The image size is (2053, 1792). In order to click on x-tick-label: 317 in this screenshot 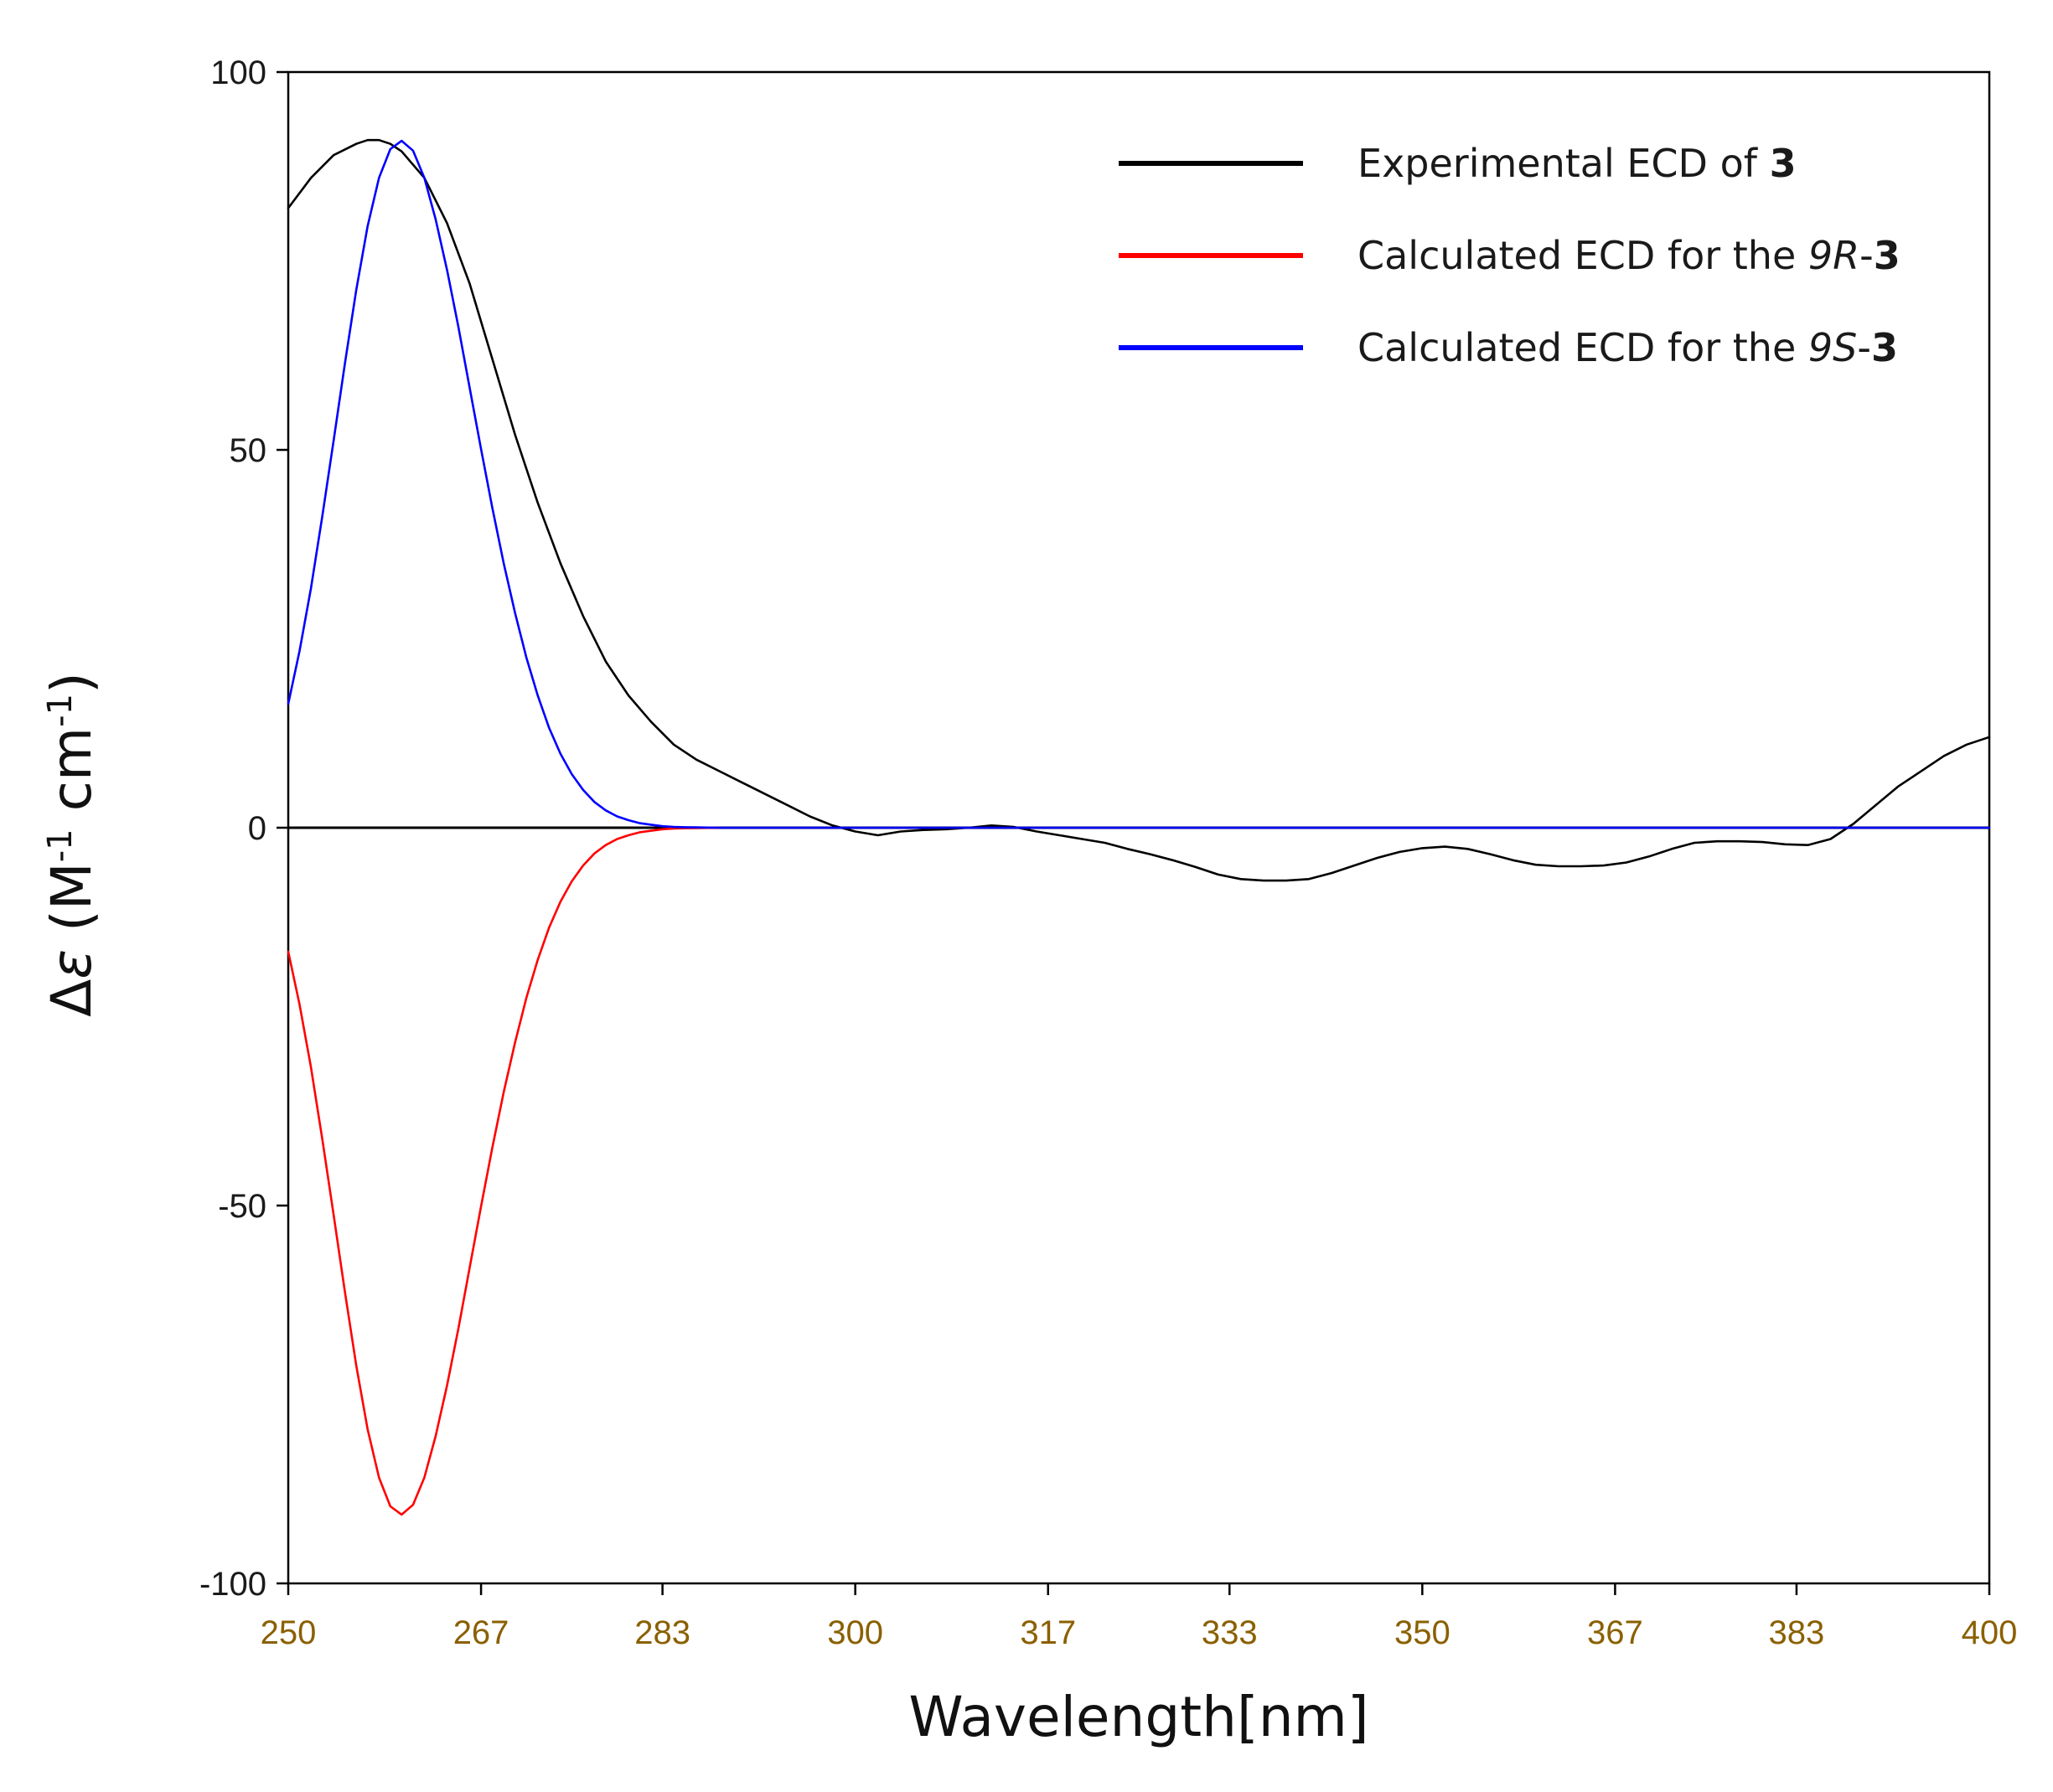, I will do `click(1048, 1632)`.